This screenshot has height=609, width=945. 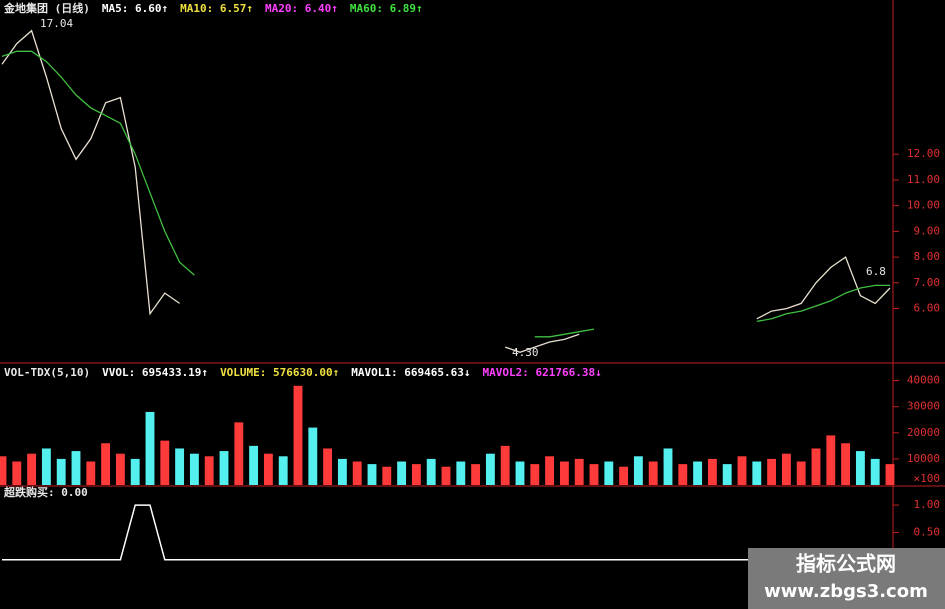 I want to click on header-item: MA20: 6.40↑, so click(x=301, y=8).